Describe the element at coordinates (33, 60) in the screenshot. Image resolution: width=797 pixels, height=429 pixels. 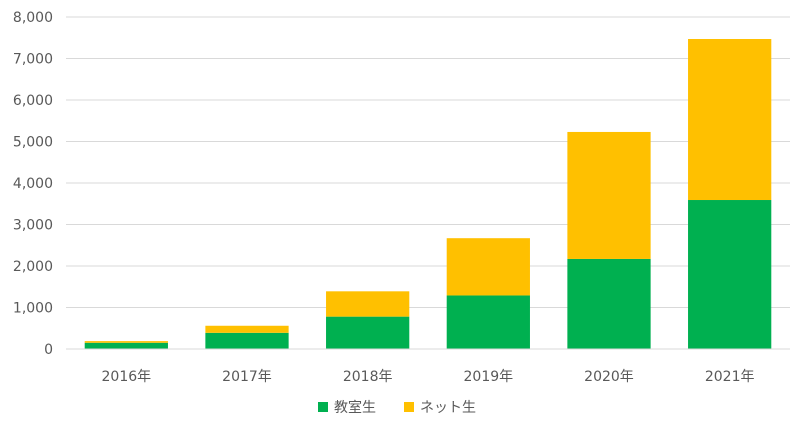
I see `y-tick-label: 7,000` at that location.